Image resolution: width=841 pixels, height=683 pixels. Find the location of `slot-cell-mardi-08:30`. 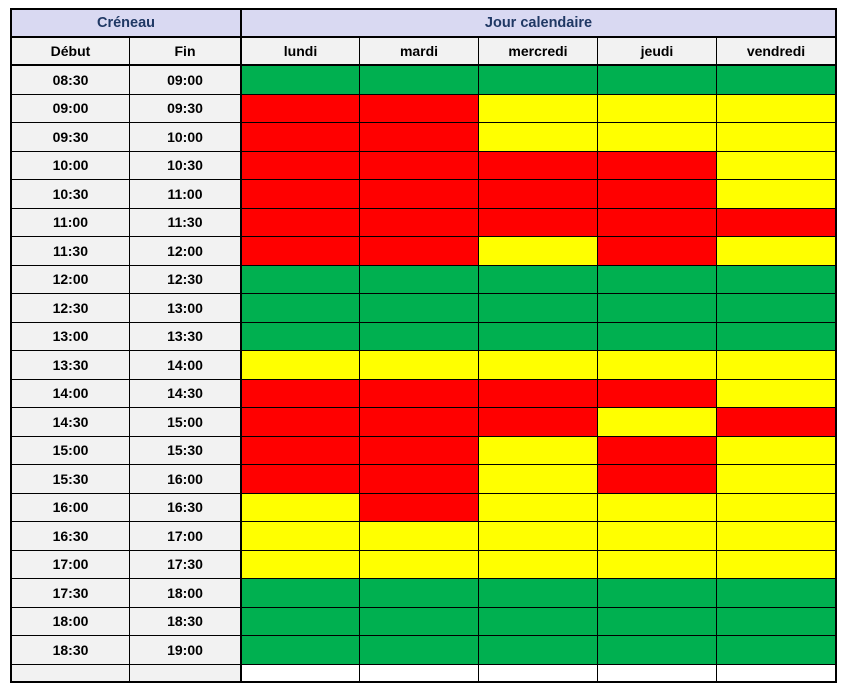

slot-cell-mardi-08:30 is located at coordinates (419, 80).